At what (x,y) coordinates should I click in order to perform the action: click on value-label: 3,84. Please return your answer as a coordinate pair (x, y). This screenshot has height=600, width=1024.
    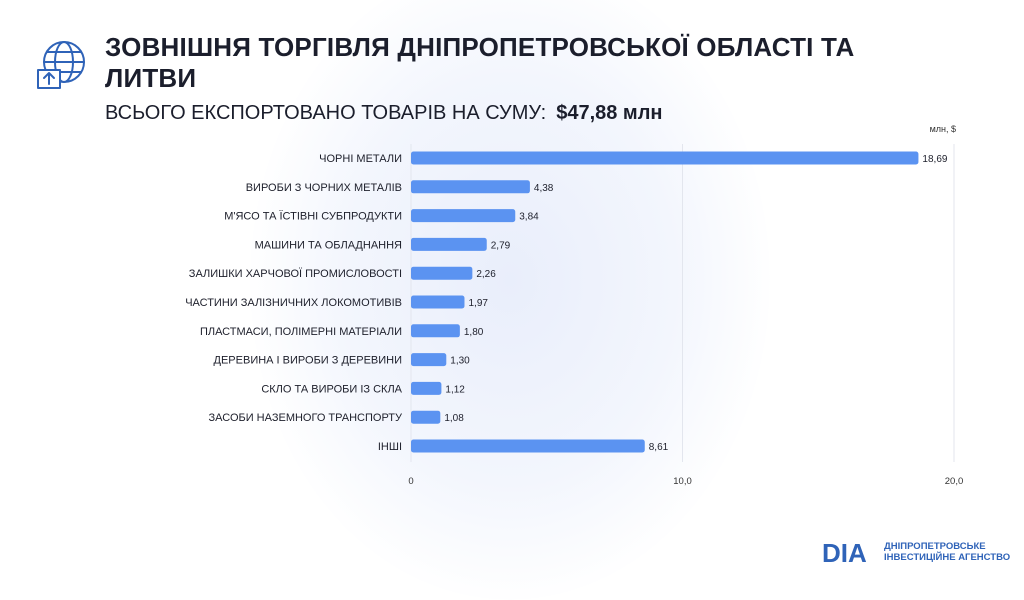
    Looking at the image, I should click on (529, 217).